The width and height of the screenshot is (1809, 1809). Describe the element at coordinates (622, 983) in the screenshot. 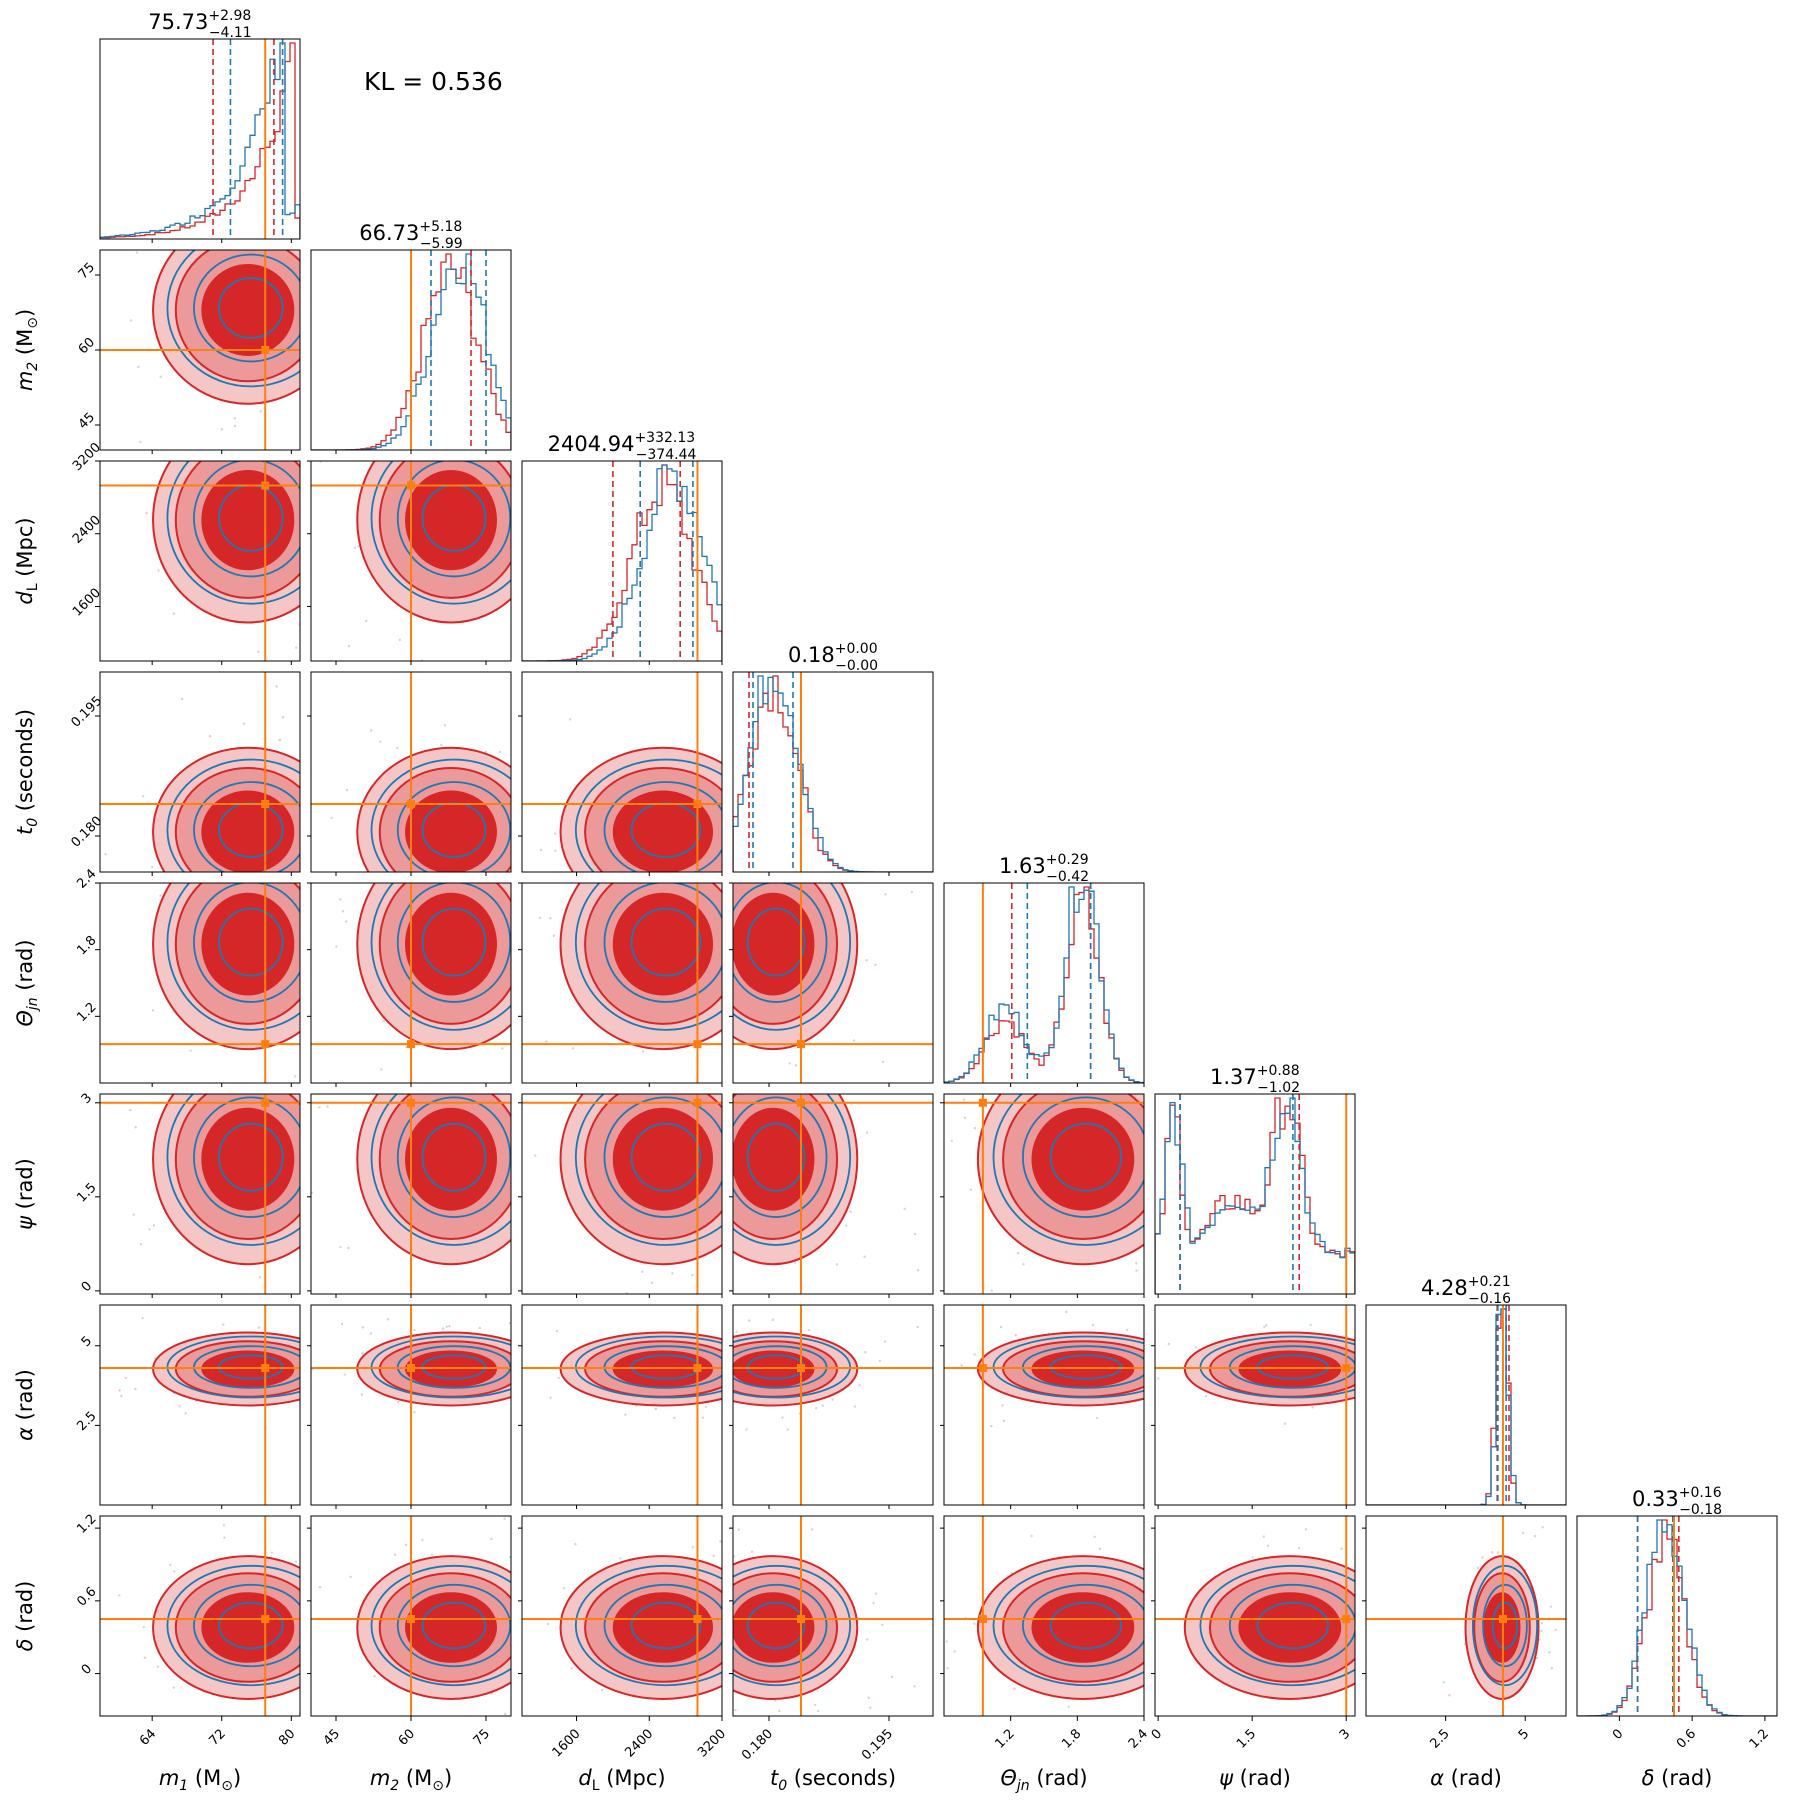

I see `panel-frame` at that location.